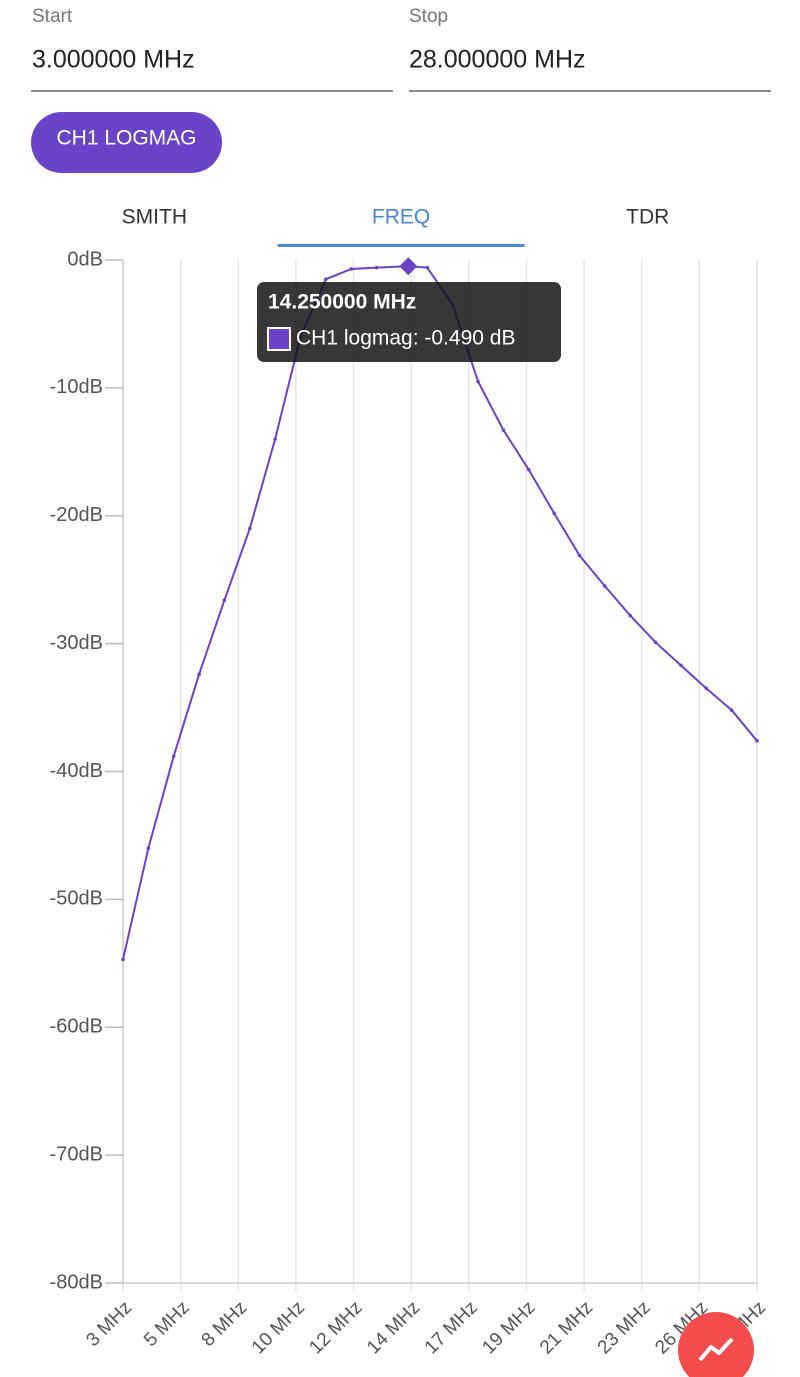  What do you see at coordinates (85, 259) in the screenshot?
I see `y-tick-label: 0dB` at bounding box center [85, 259].